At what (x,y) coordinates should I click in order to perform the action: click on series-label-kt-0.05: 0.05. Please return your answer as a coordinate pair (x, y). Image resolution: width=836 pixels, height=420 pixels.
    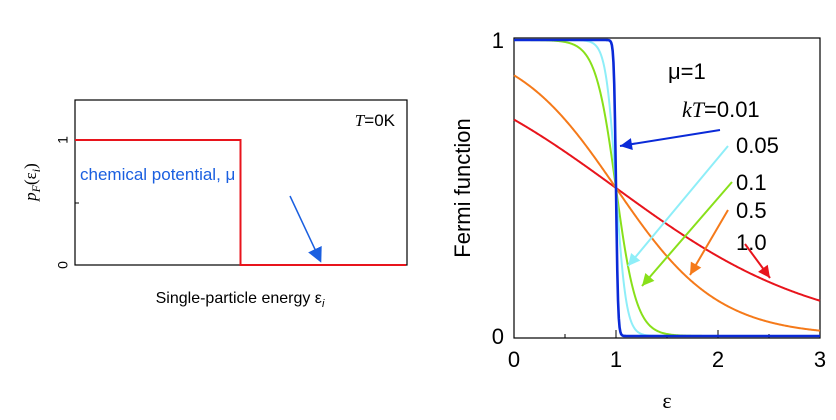
    Looking at the image, I should click on (757, 145).